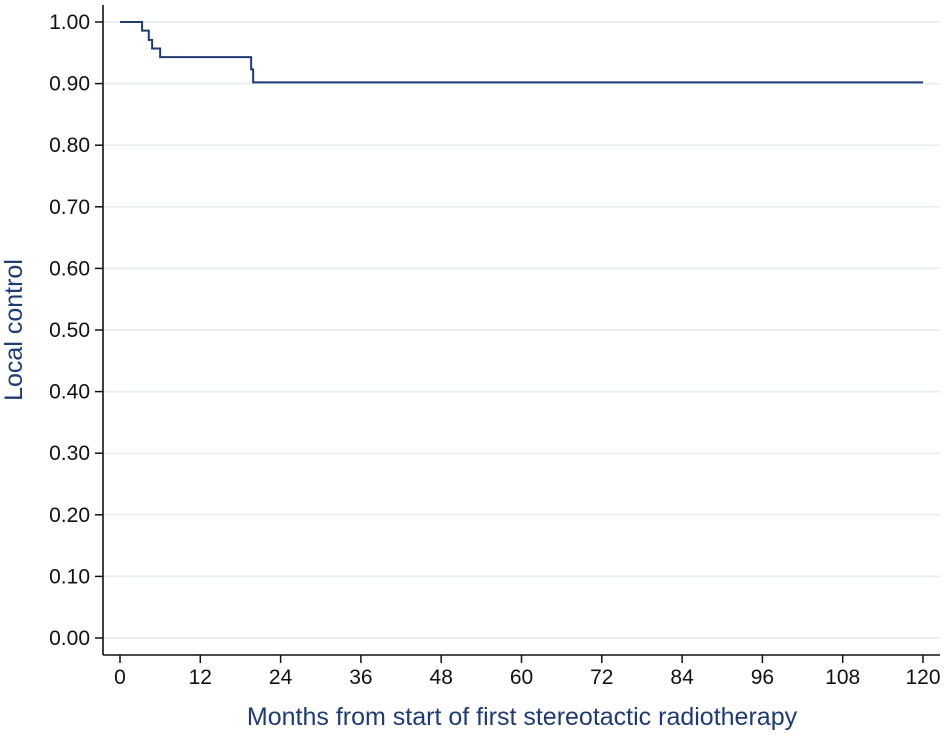 The image size is (945, 735). I want to click on y-axis-title: Local control, so click(14, 330).